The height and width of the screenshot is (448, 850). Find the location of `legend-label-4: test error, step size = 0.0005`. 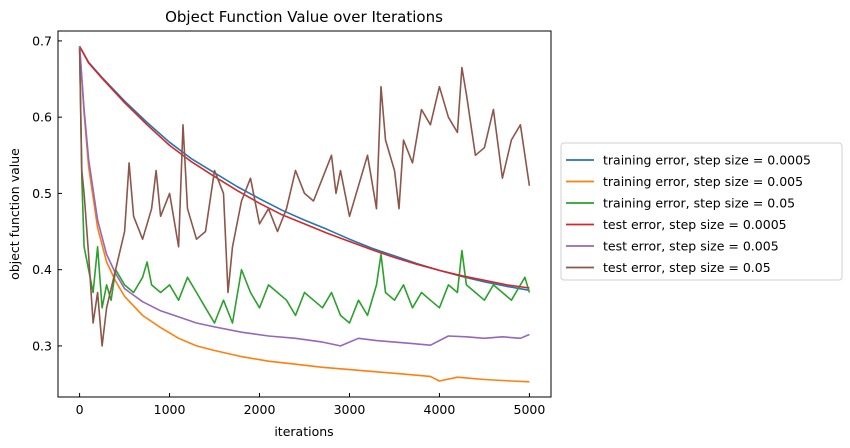

legend-label-4: test error, step size = 0.0005 is located at coordinates (695, 224).